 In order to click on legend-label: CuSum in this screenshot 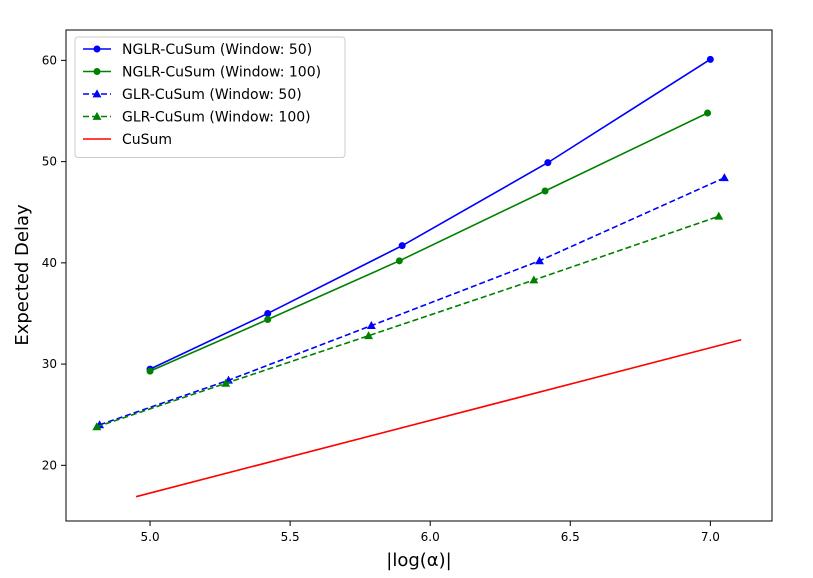, I will do `click(147, 140)`.